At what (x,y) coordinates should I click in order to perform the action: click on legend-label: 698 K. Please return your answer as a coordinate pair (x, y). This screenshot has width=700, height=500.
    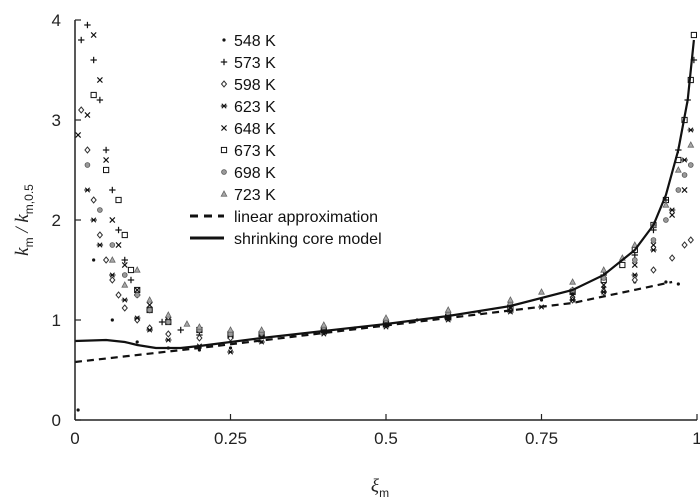
    Looking at the image, I should click on (255, 173).